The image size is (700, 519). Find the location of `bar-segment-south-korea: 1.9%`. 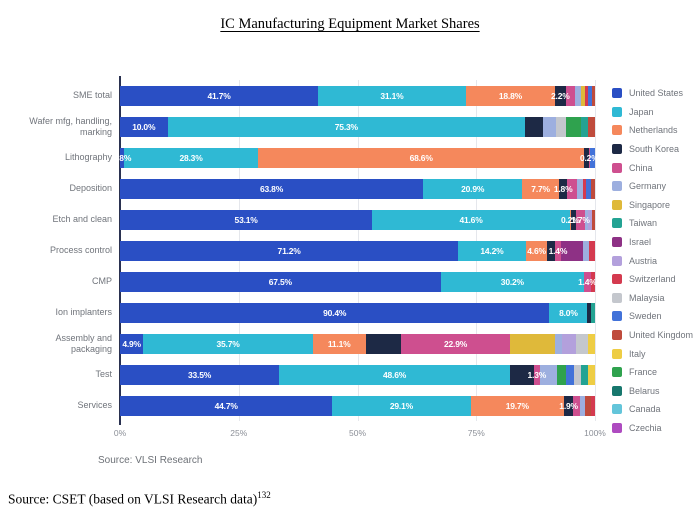

bar-segment-south-korea: 1.9% is located at coordinates (568, 405).